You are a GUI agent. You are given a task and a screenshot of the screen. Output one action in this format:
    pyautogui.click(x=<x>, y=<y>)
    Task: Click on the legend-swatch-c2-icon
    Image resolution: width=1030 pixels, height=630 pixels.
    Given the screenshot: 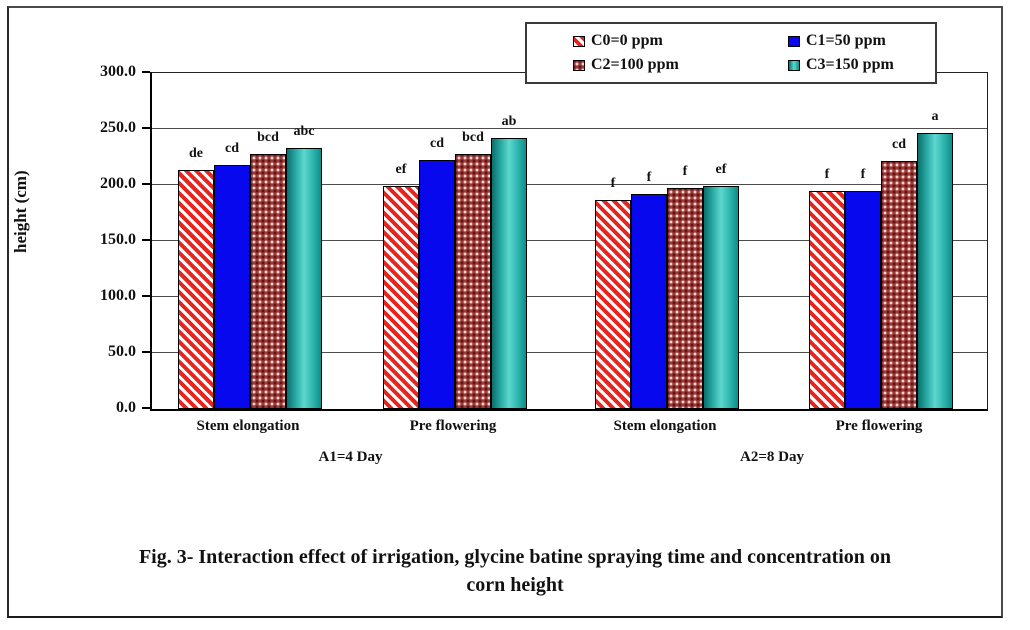 What is the action you would take?
    pyautogui.click(x=579, y=65)
    